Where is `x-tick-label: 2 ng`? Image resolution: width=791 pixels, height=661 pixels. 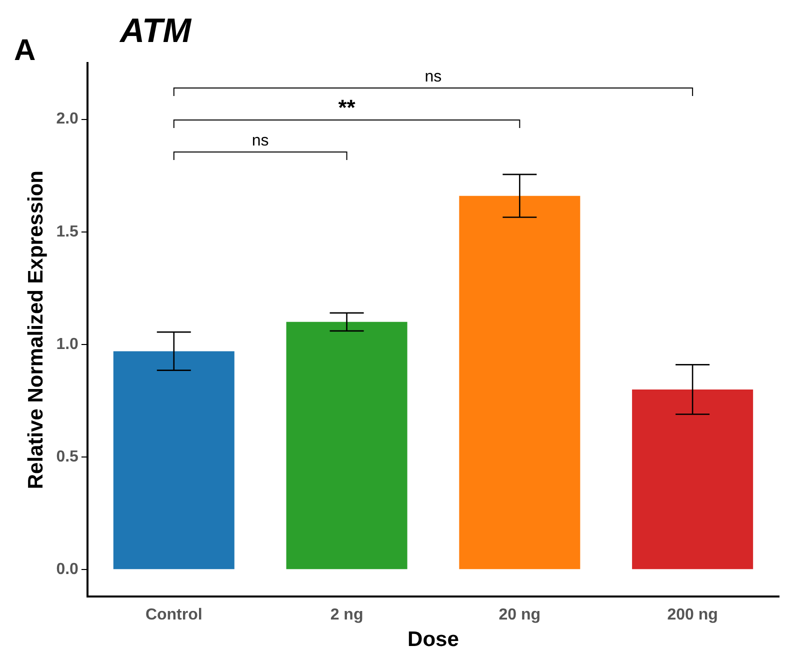 x-tick-label: 2 ng is located at coordinates (347, 615).